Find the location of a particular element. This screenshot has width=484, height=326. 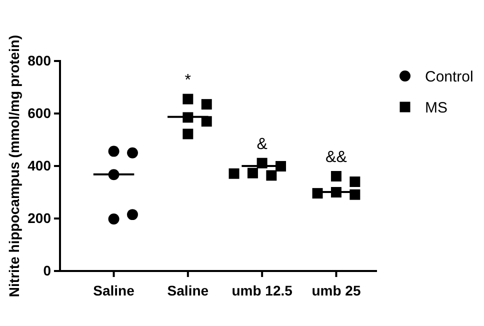

annotation: & is located at coordinates (262, 145).